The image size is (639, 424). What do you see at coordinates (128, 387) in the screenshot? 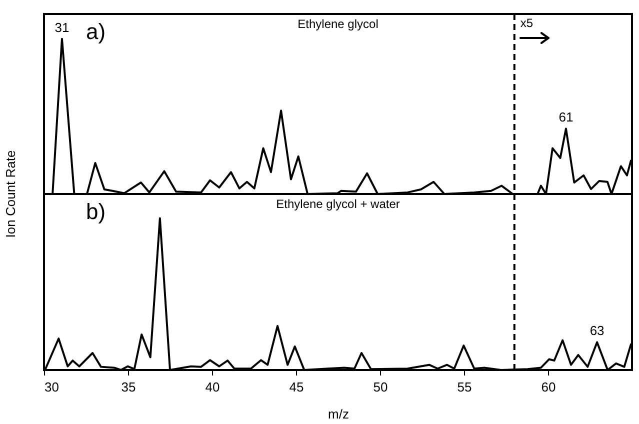
I see `x-tick-label: 35` at bounding box center [128, 387].